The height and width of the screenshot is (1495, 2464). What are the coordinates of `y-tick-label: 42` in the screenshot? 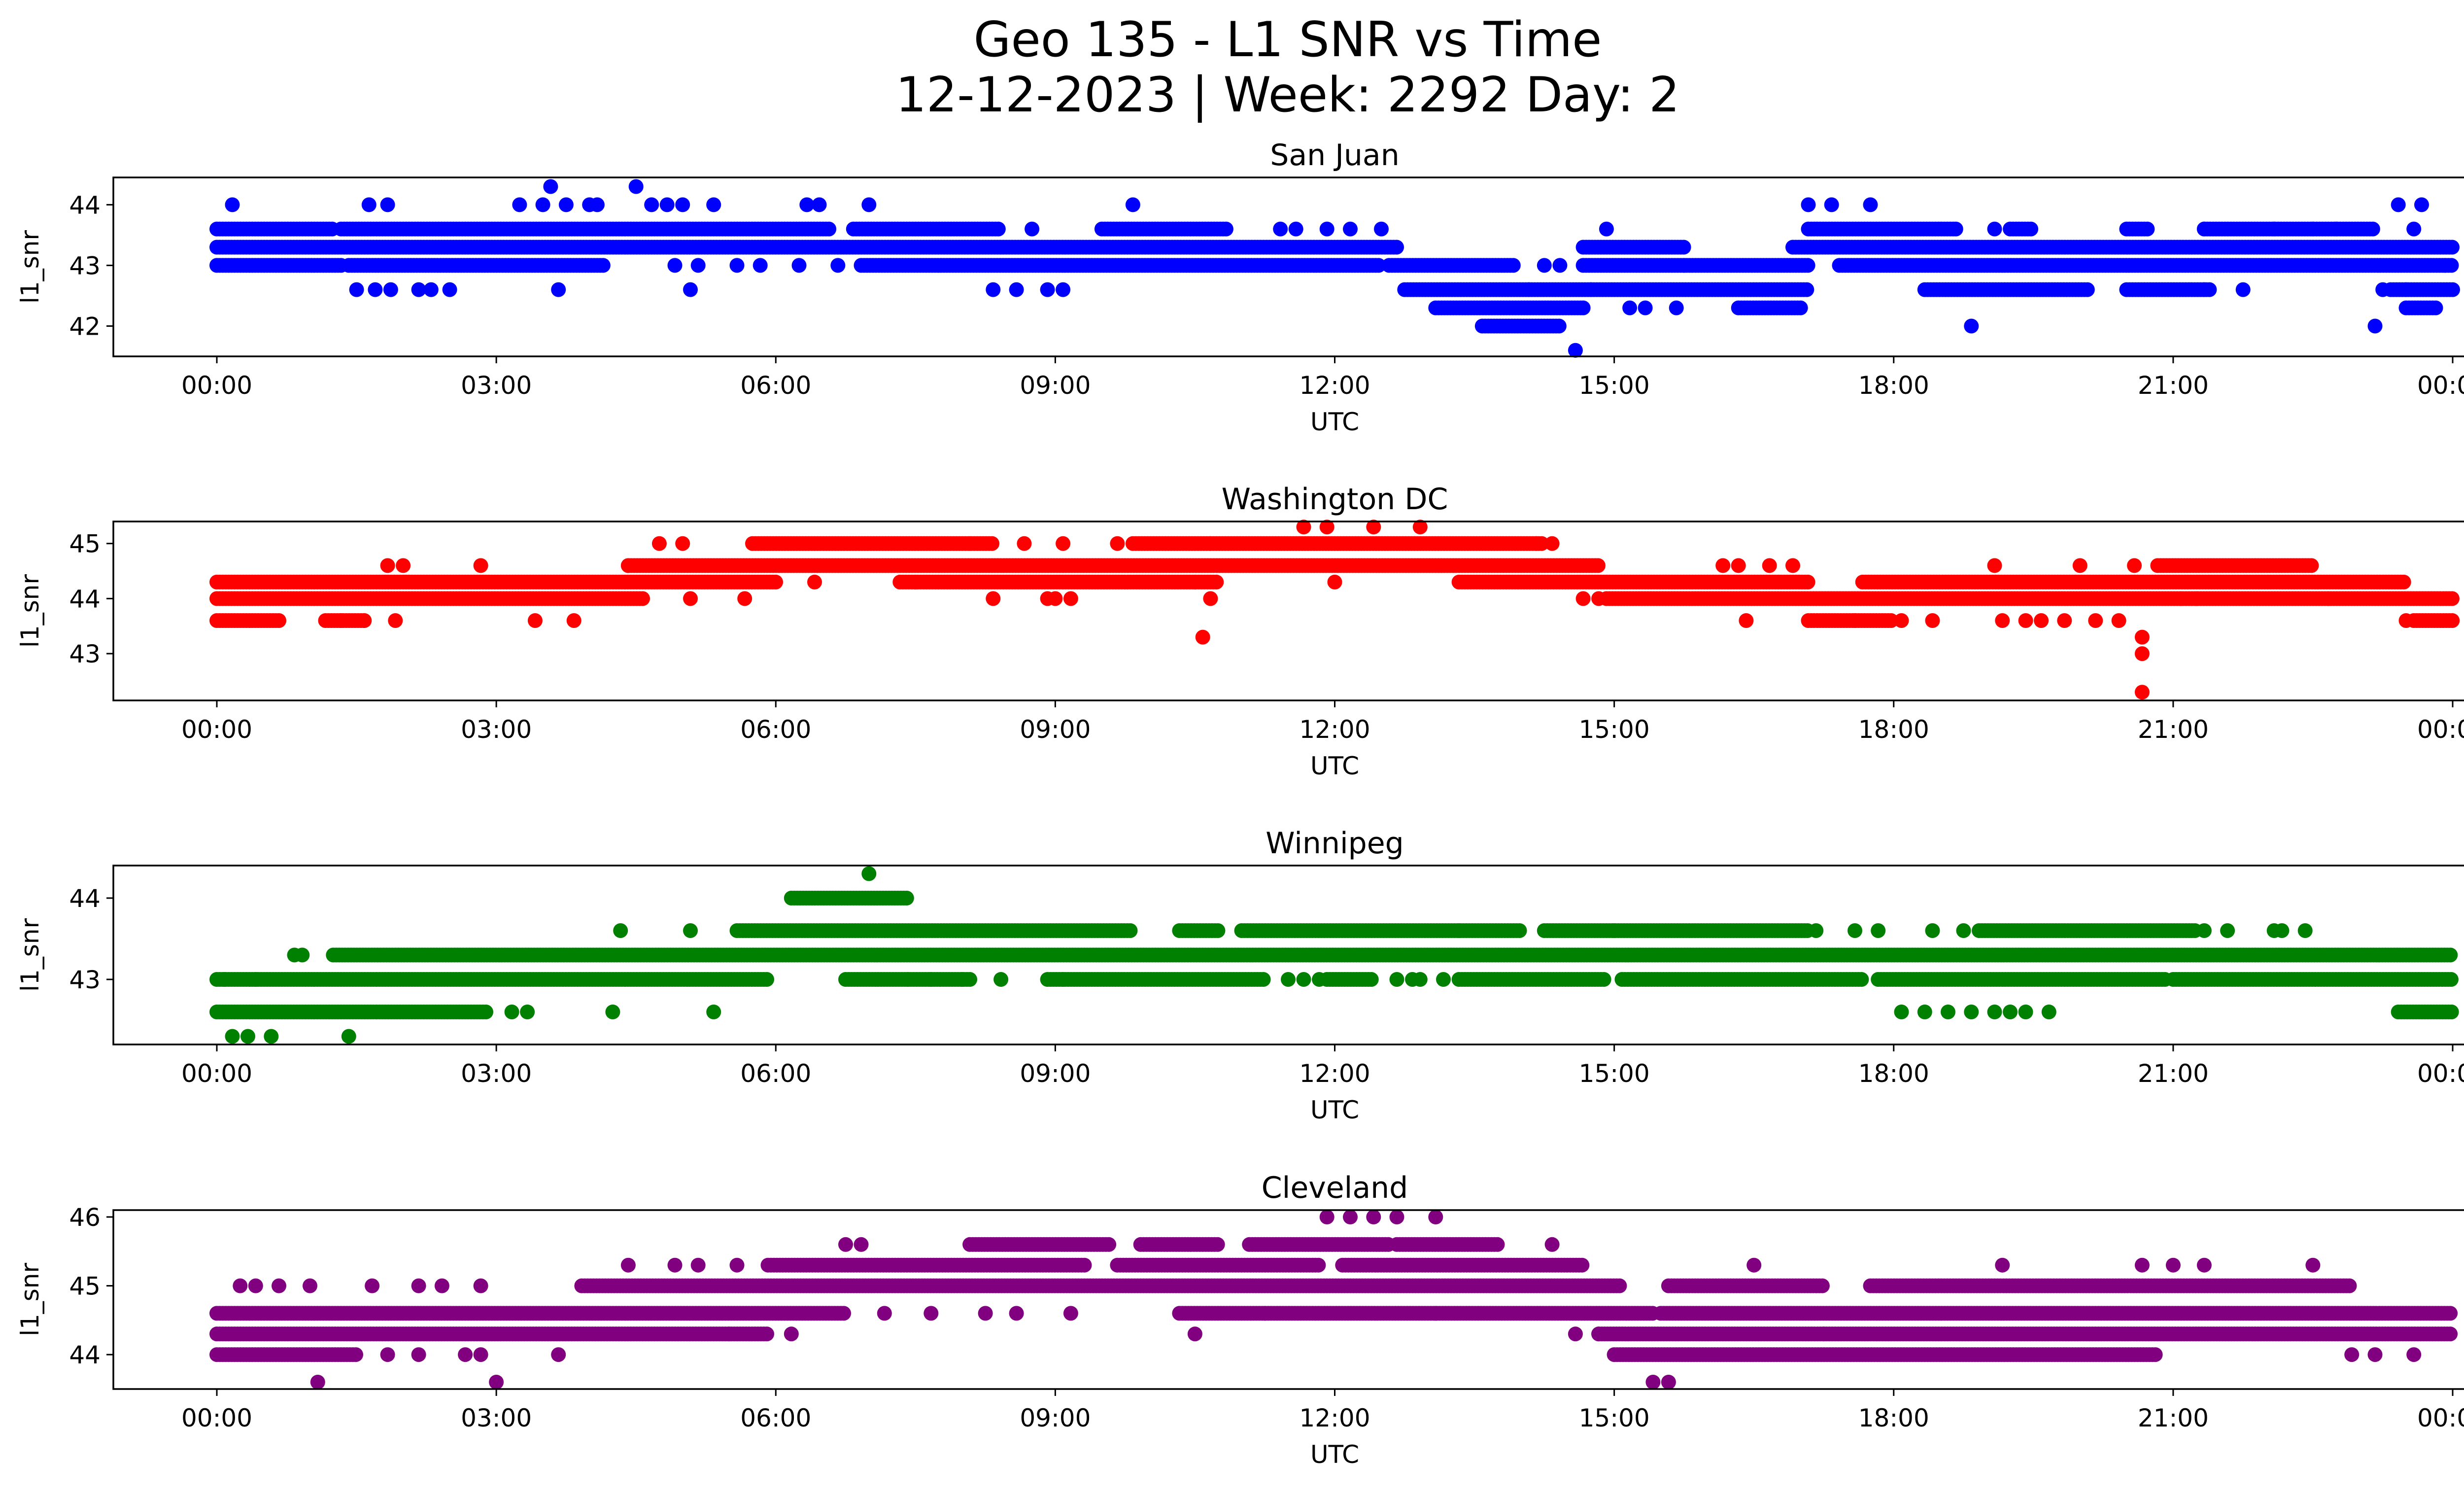 It's located at (85, 326).